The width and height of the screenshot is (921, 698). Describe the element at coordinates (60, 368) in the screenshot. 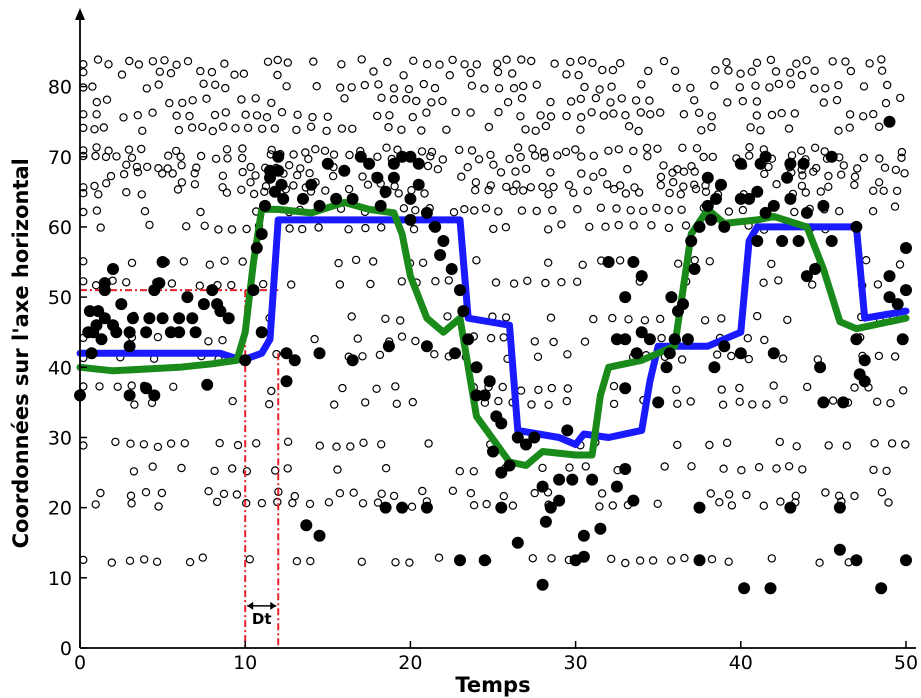

I see `y-tick-label: 40` at that location.